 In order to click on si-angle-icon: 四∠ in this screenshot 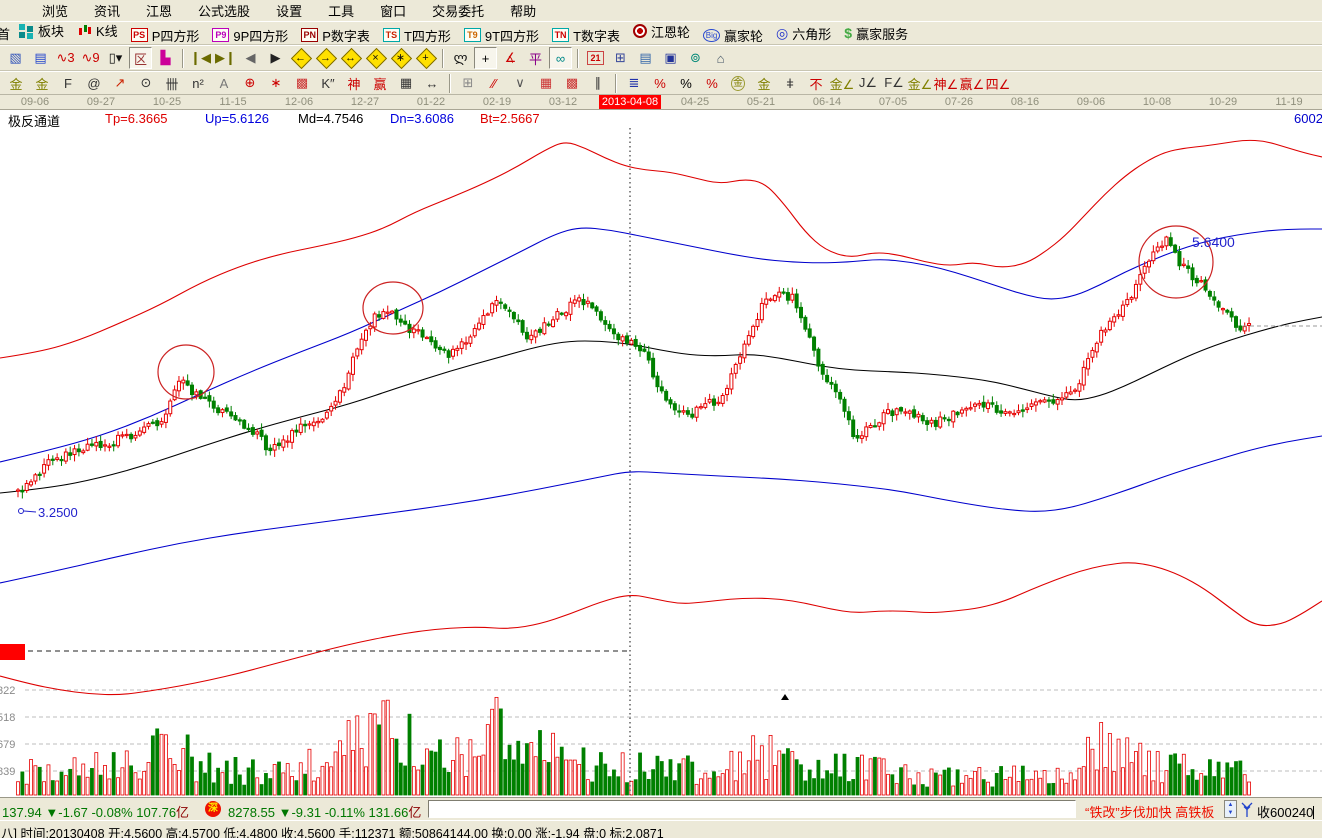, I will do `click(998, 84)`.